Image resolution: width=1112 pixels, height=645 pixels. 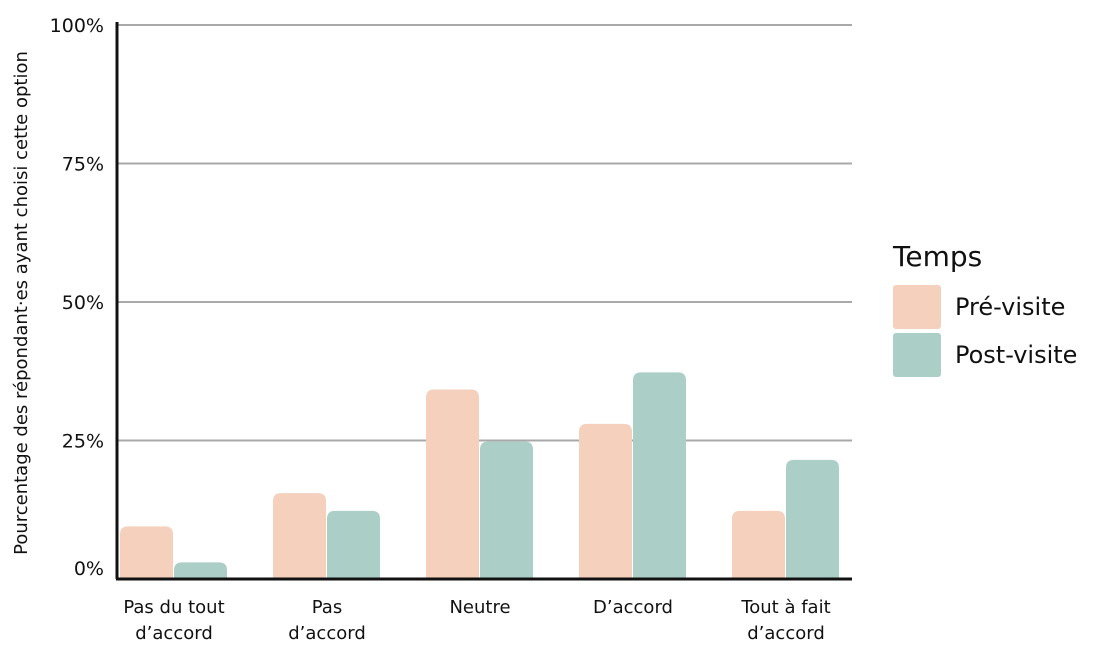 What do you see at coordinates (633, 607) in the screenshot?
I see `x-category-label: D’accord` at bounding box center [633, 607].